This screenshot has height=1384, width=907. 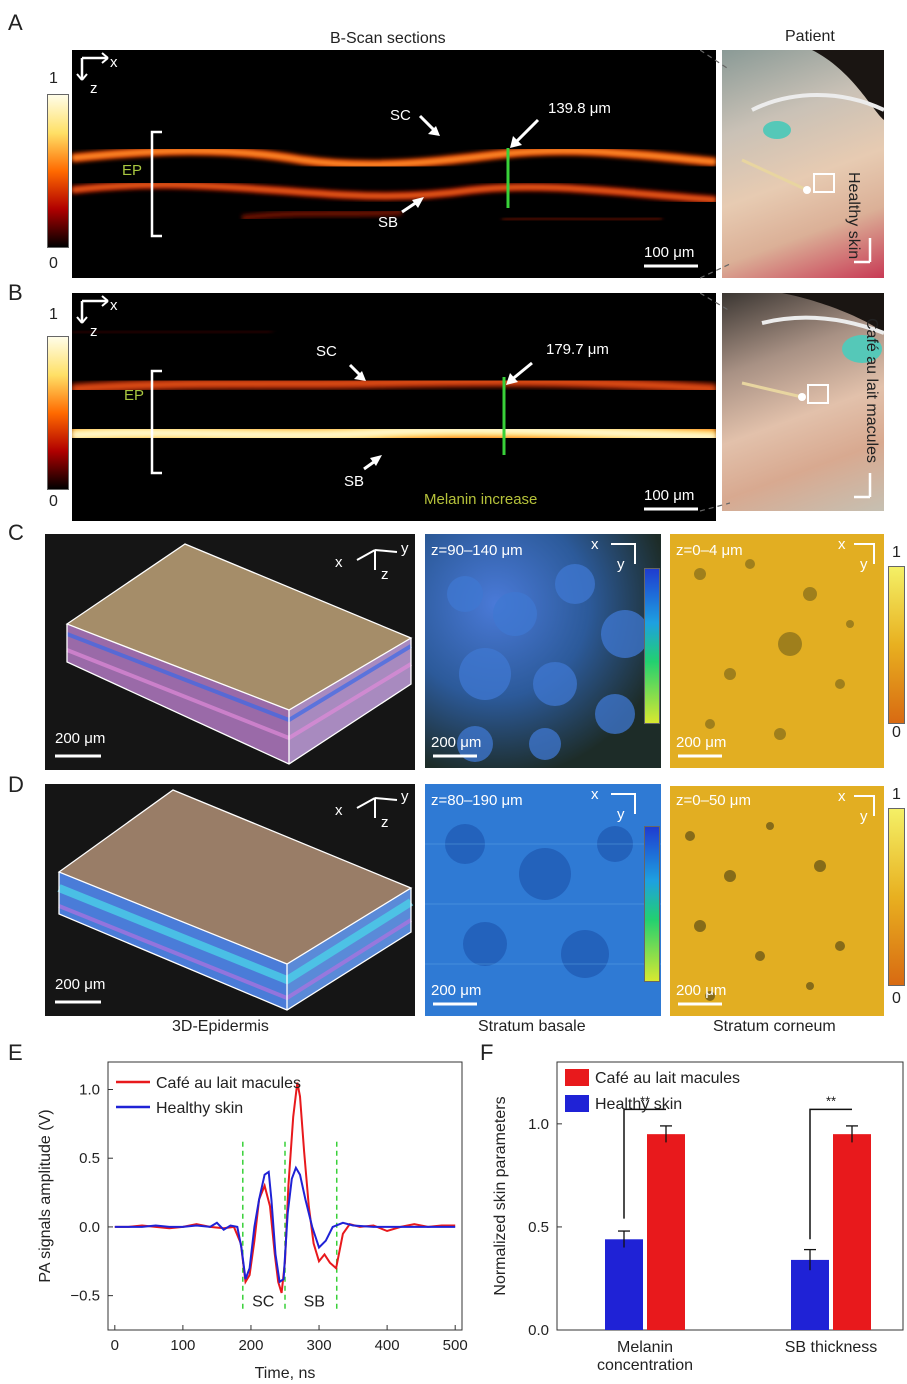 What do you see at coordinates (58, 171) in the screenshot?
I see `colorbar-a` at bounding box center [58, 171].